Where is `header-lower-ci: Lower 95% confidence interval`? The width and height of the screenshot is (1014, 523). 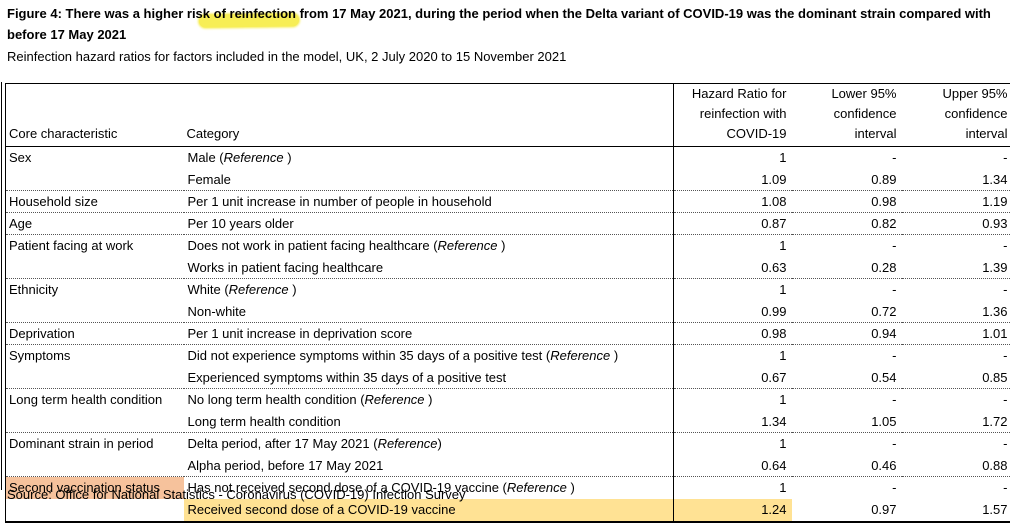 header-lower-ci: Lower 95% confidence interval is located at coordinates (864, 113).